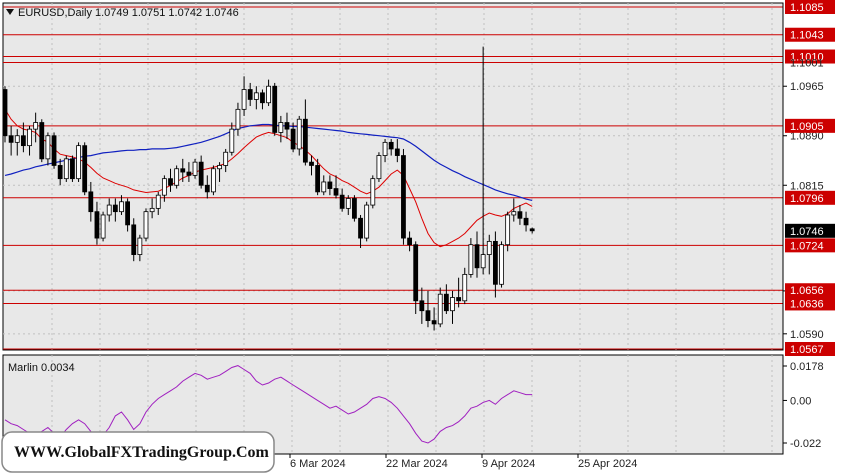 The width and height of the screenshot is (841, 475). I want to click on price-axis-tick-label: 1.0965, so click(807, 87).